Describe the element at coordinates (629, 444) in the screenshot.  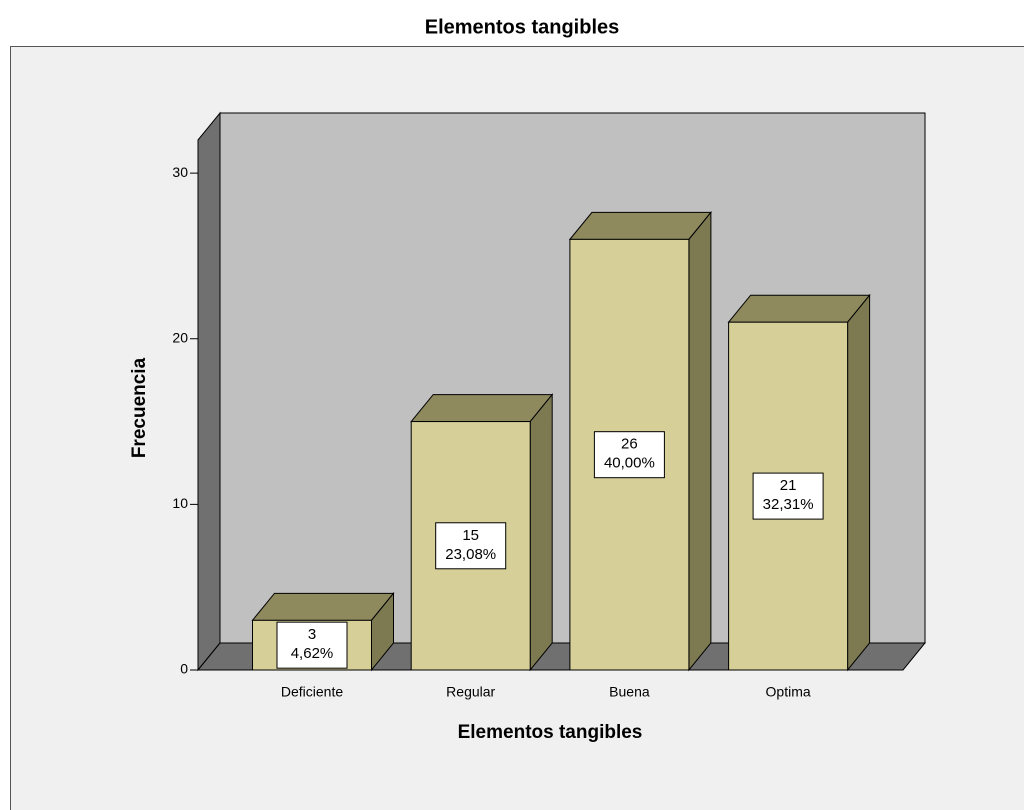
I see `value-label: 26` at that location.